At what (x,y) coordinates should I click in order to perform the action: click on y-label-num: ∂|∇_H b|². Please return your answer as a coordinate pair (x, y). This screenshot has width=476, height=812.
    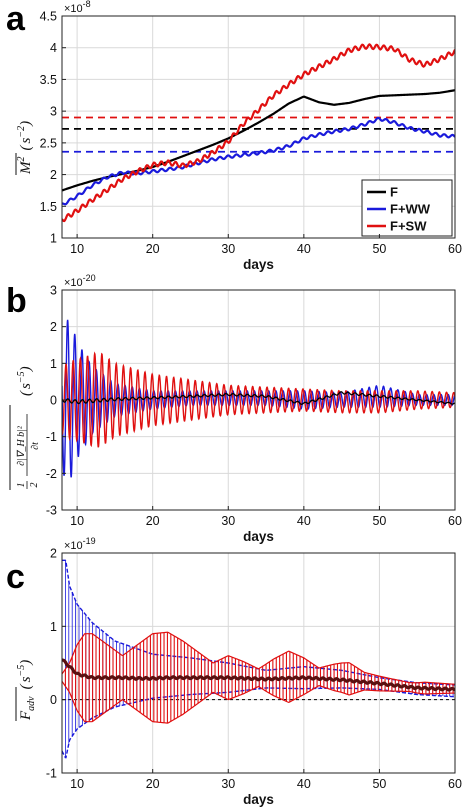
    Looking at the image, I should click on (21, 445).